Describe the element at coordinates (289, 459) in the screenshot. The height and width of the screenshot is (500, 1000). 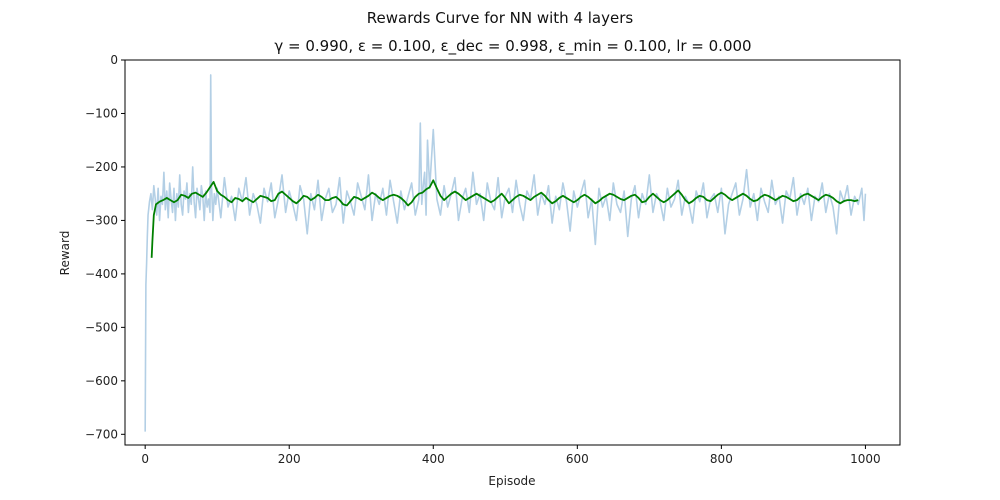
I see `x-tick-label: 200` at that location.